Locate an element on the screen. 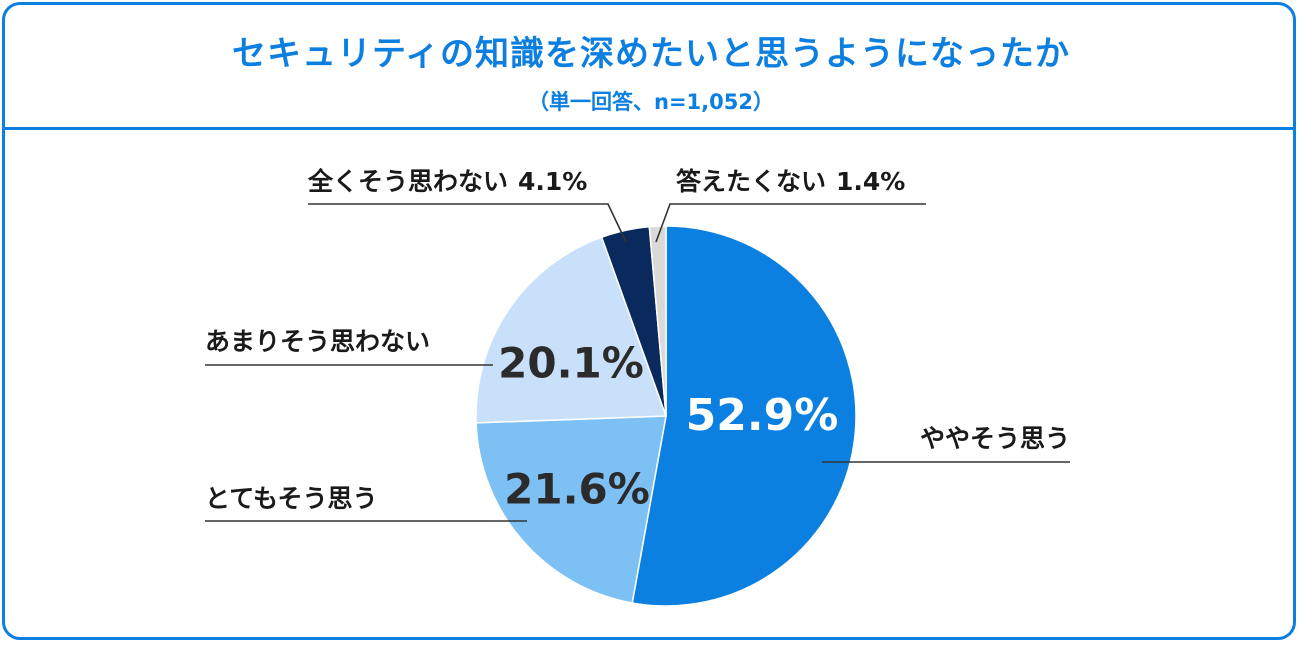  pie-slice-somewhat-agree is located at coordinates (744, 416).